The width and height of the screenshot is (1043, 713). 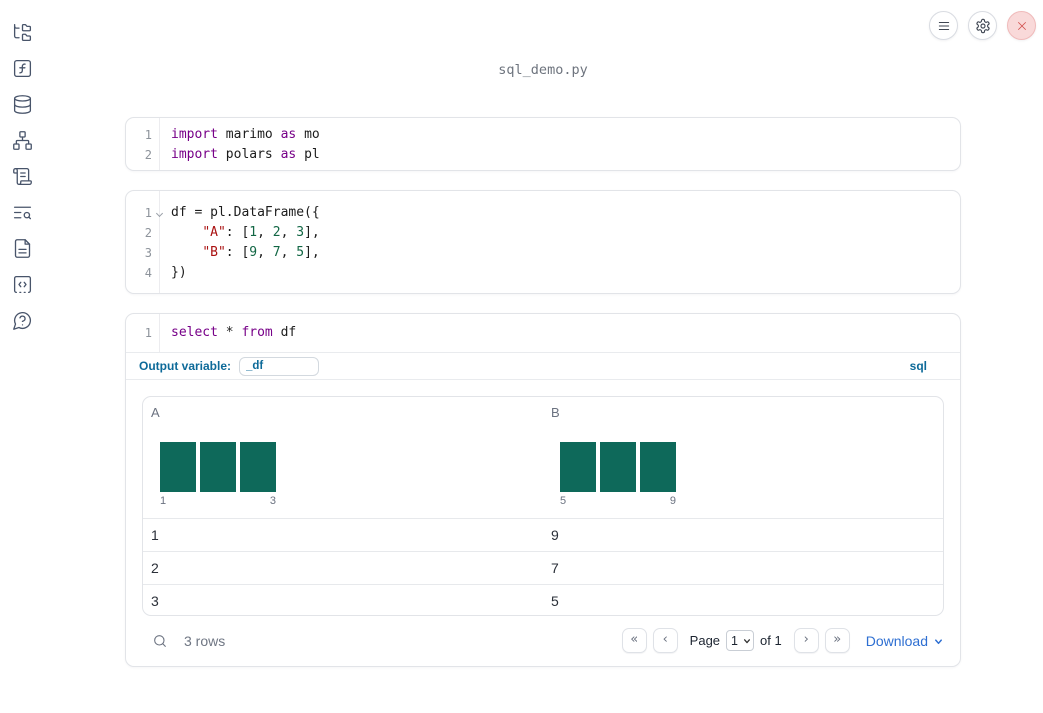 I want to click on last-page-button: », so click(x=837, y=640).